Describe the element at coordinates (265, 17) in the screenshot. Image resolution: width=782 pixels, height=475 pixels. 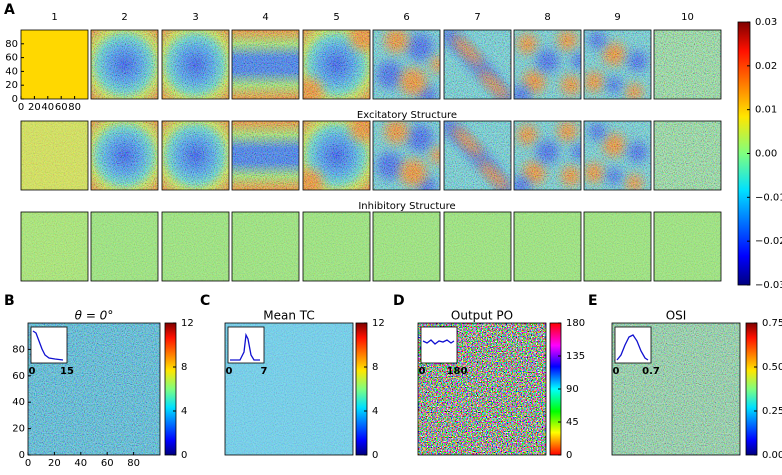
I see `column-label: 4` at that location.